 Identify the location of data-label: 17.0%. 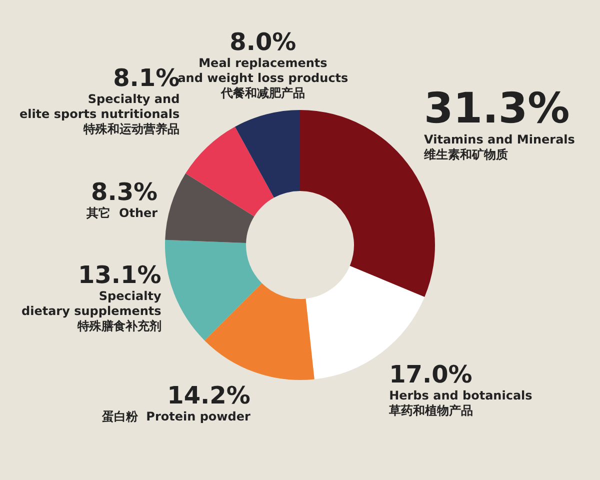
(430, 374).